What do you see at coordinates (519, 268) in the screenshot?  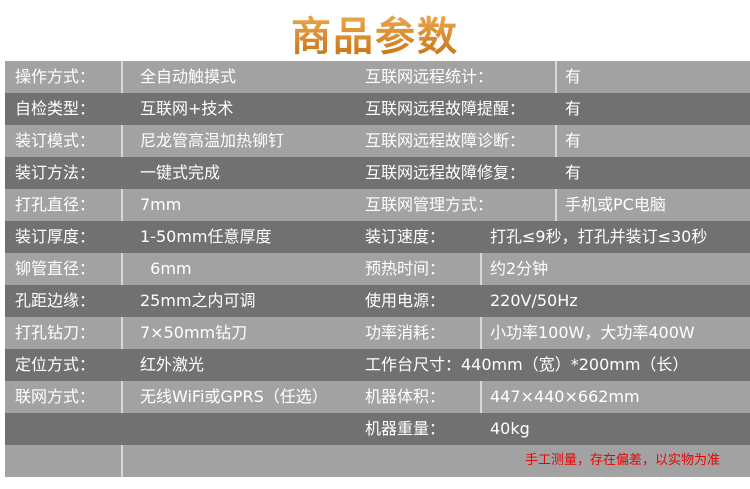 I see `param-value: 约2分钟` at bounding box center [519, 268].